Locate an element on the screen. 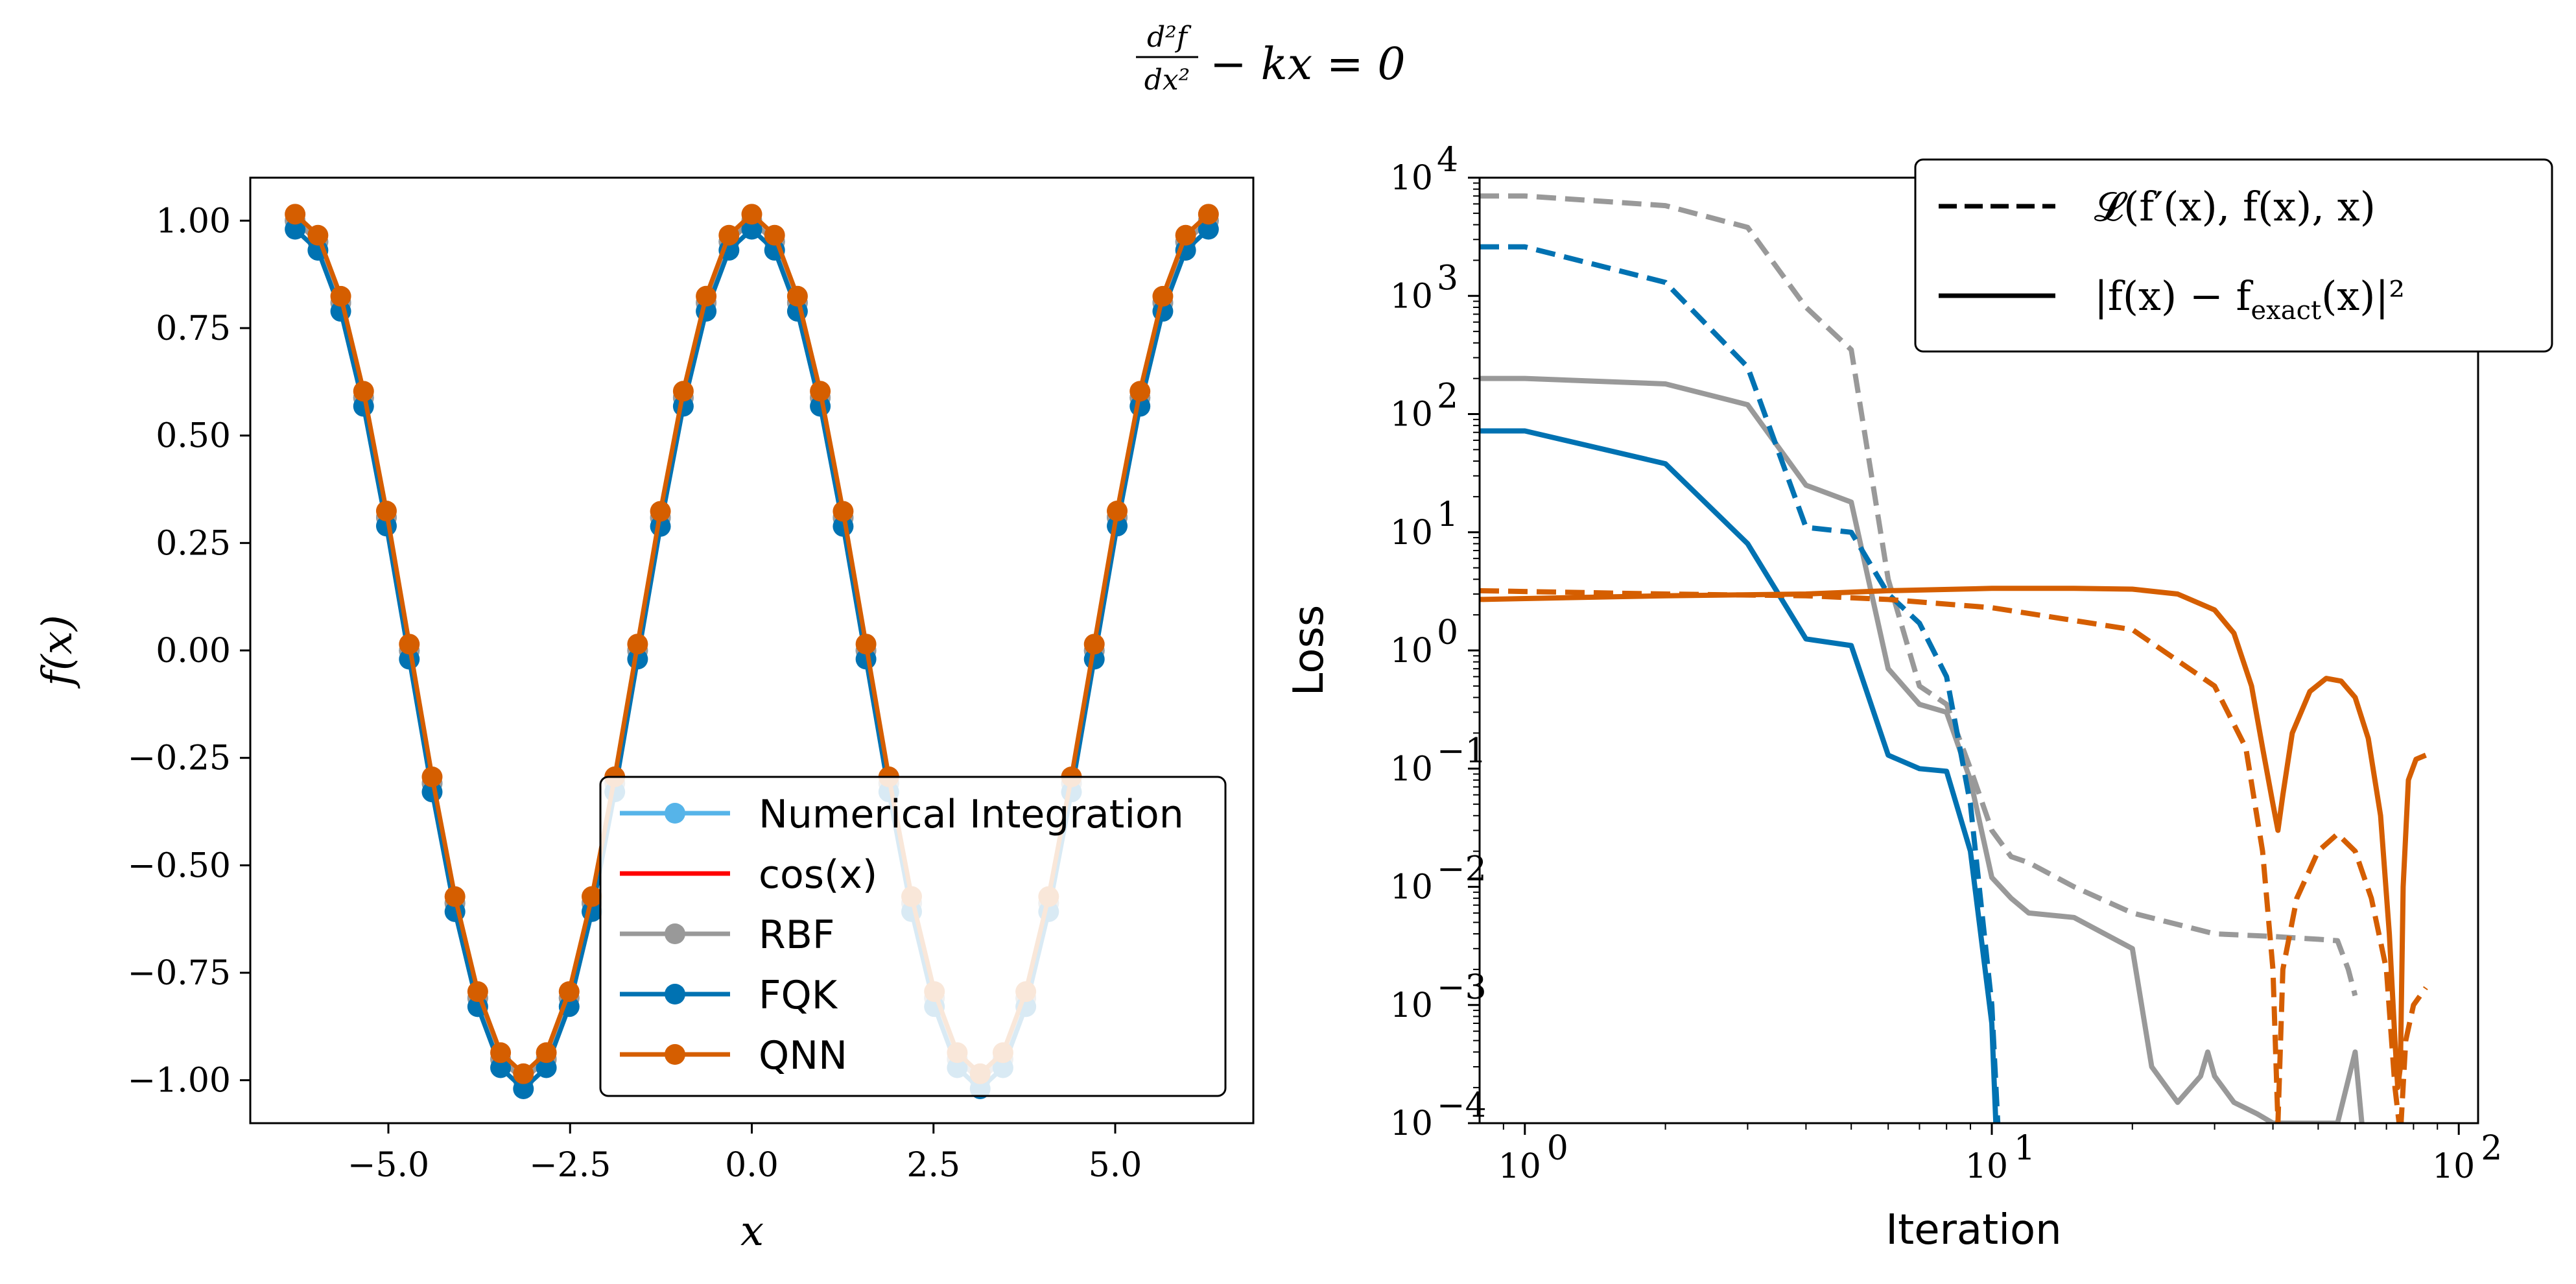 This screenshot has width=2576, height=1284. left-x-axis-label: x is located at coordinates (752, 1231).